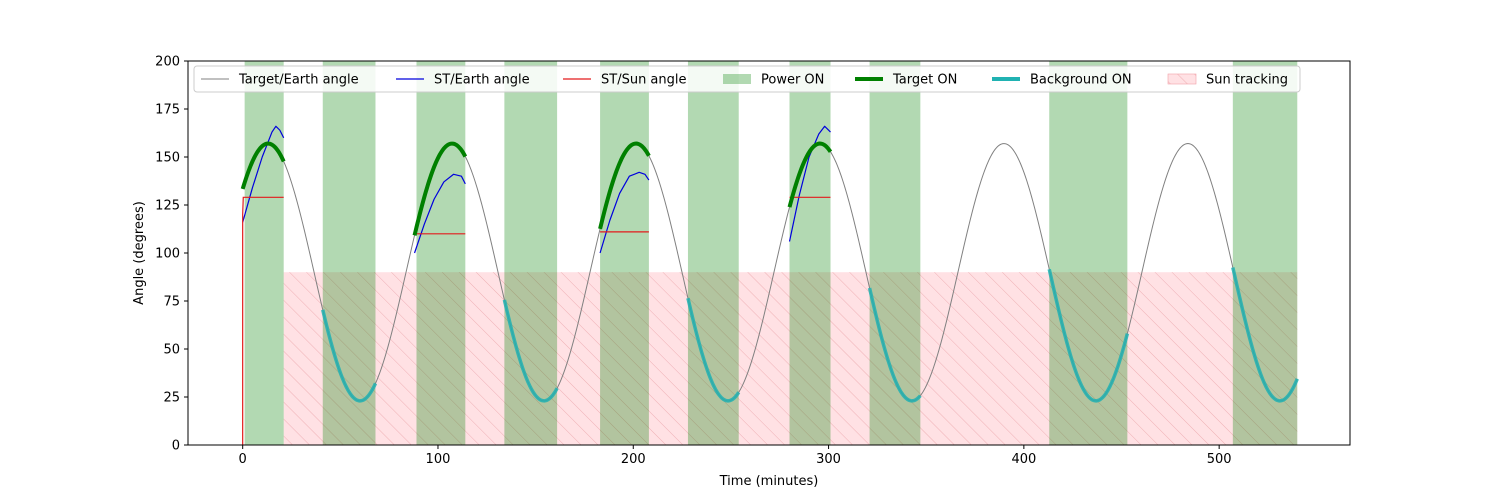 Image resolution: width=1500 pixels, height=500 pixels. Describe the element at coordinates (171, 302) in the screenshot. I see `y-tick-label: 75` at that location.